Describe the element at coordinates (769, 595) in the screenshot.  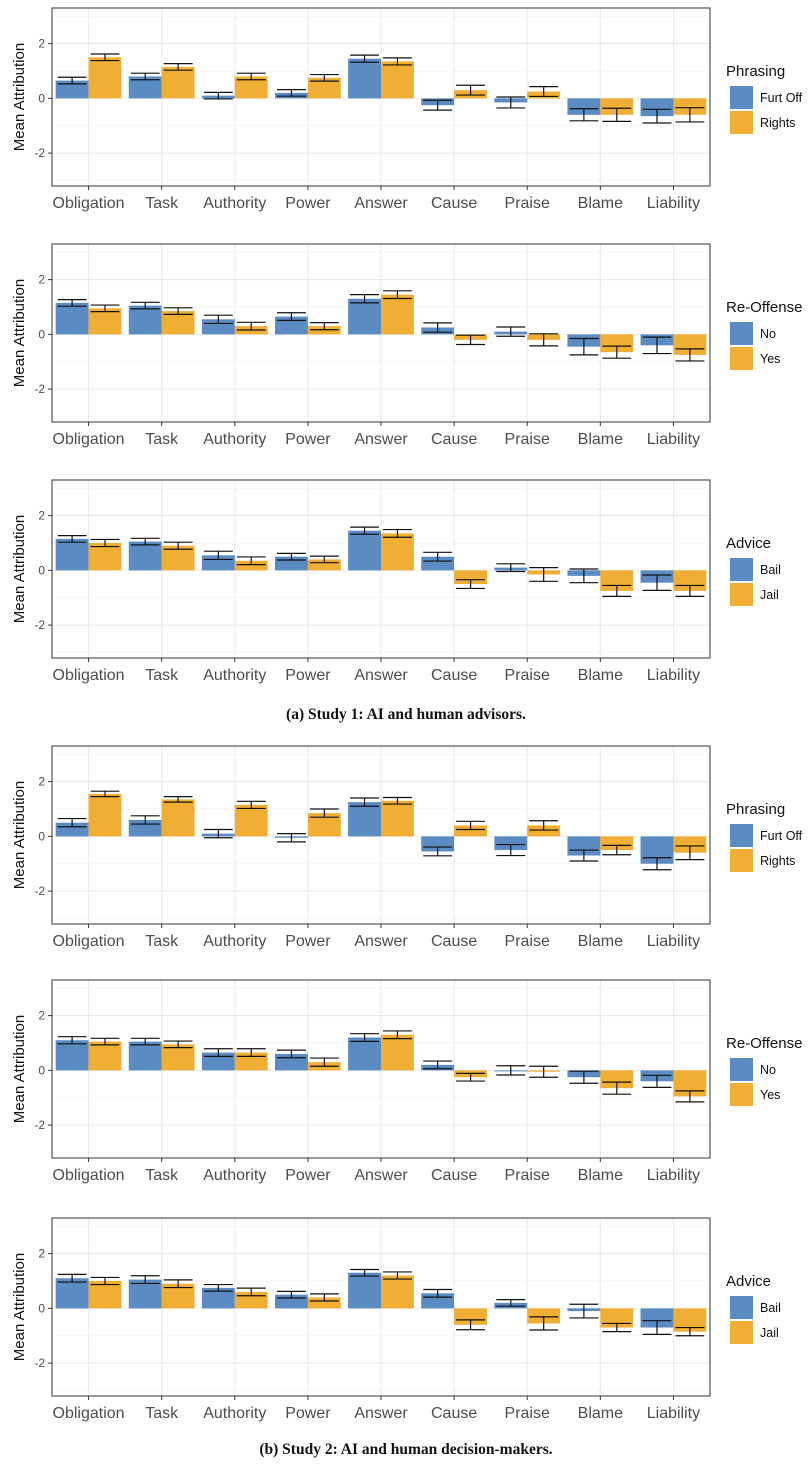
I see `legend-label: Jail` at that location.